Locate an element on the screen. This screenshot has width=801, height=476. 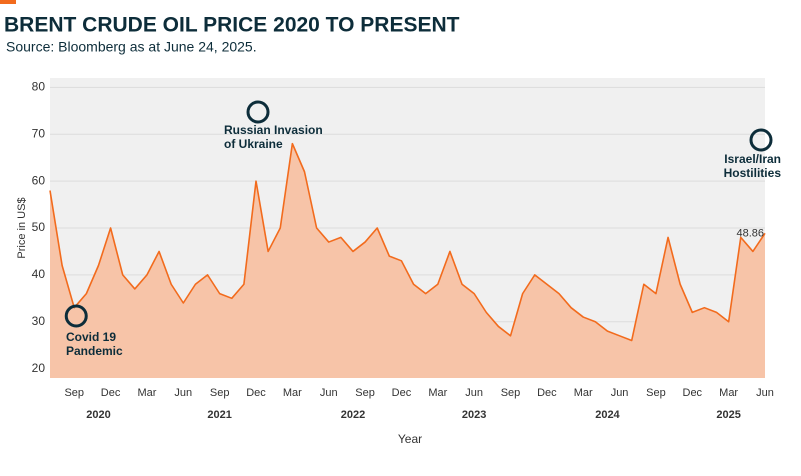
chart-title: BRENT CRUDE OIL PRICE 2020 TO PRESENT is located at coordinates (232, 25).